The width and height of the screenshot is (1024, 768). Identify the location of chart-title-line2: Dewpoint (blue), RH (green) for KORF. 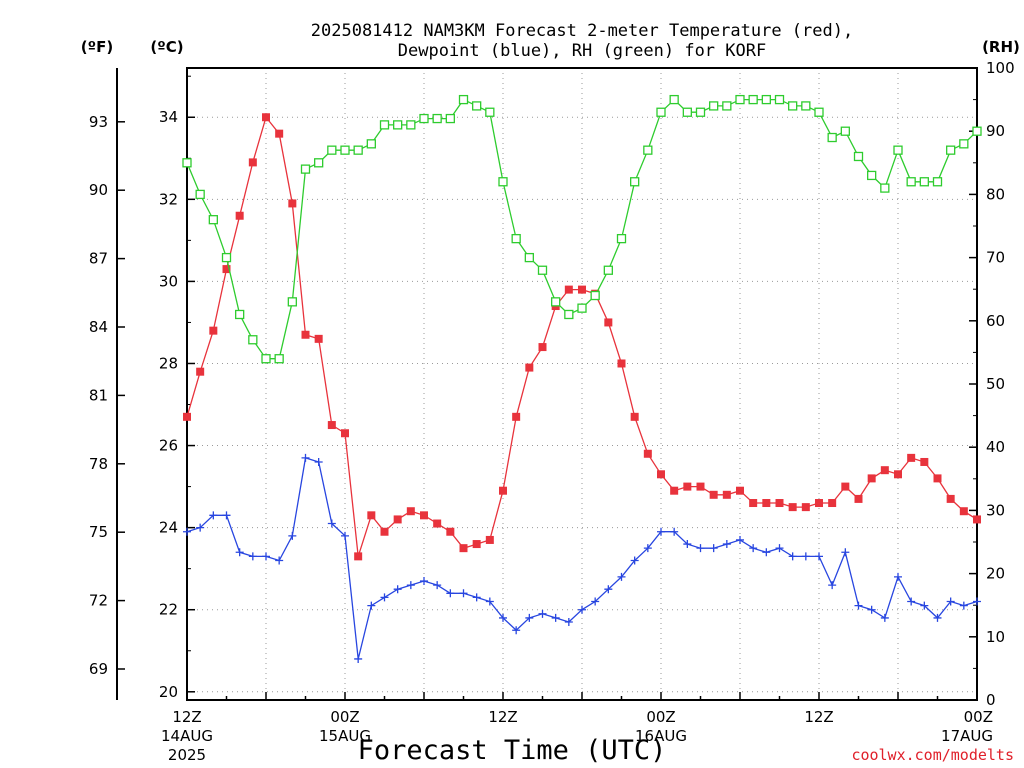
(582, 51).